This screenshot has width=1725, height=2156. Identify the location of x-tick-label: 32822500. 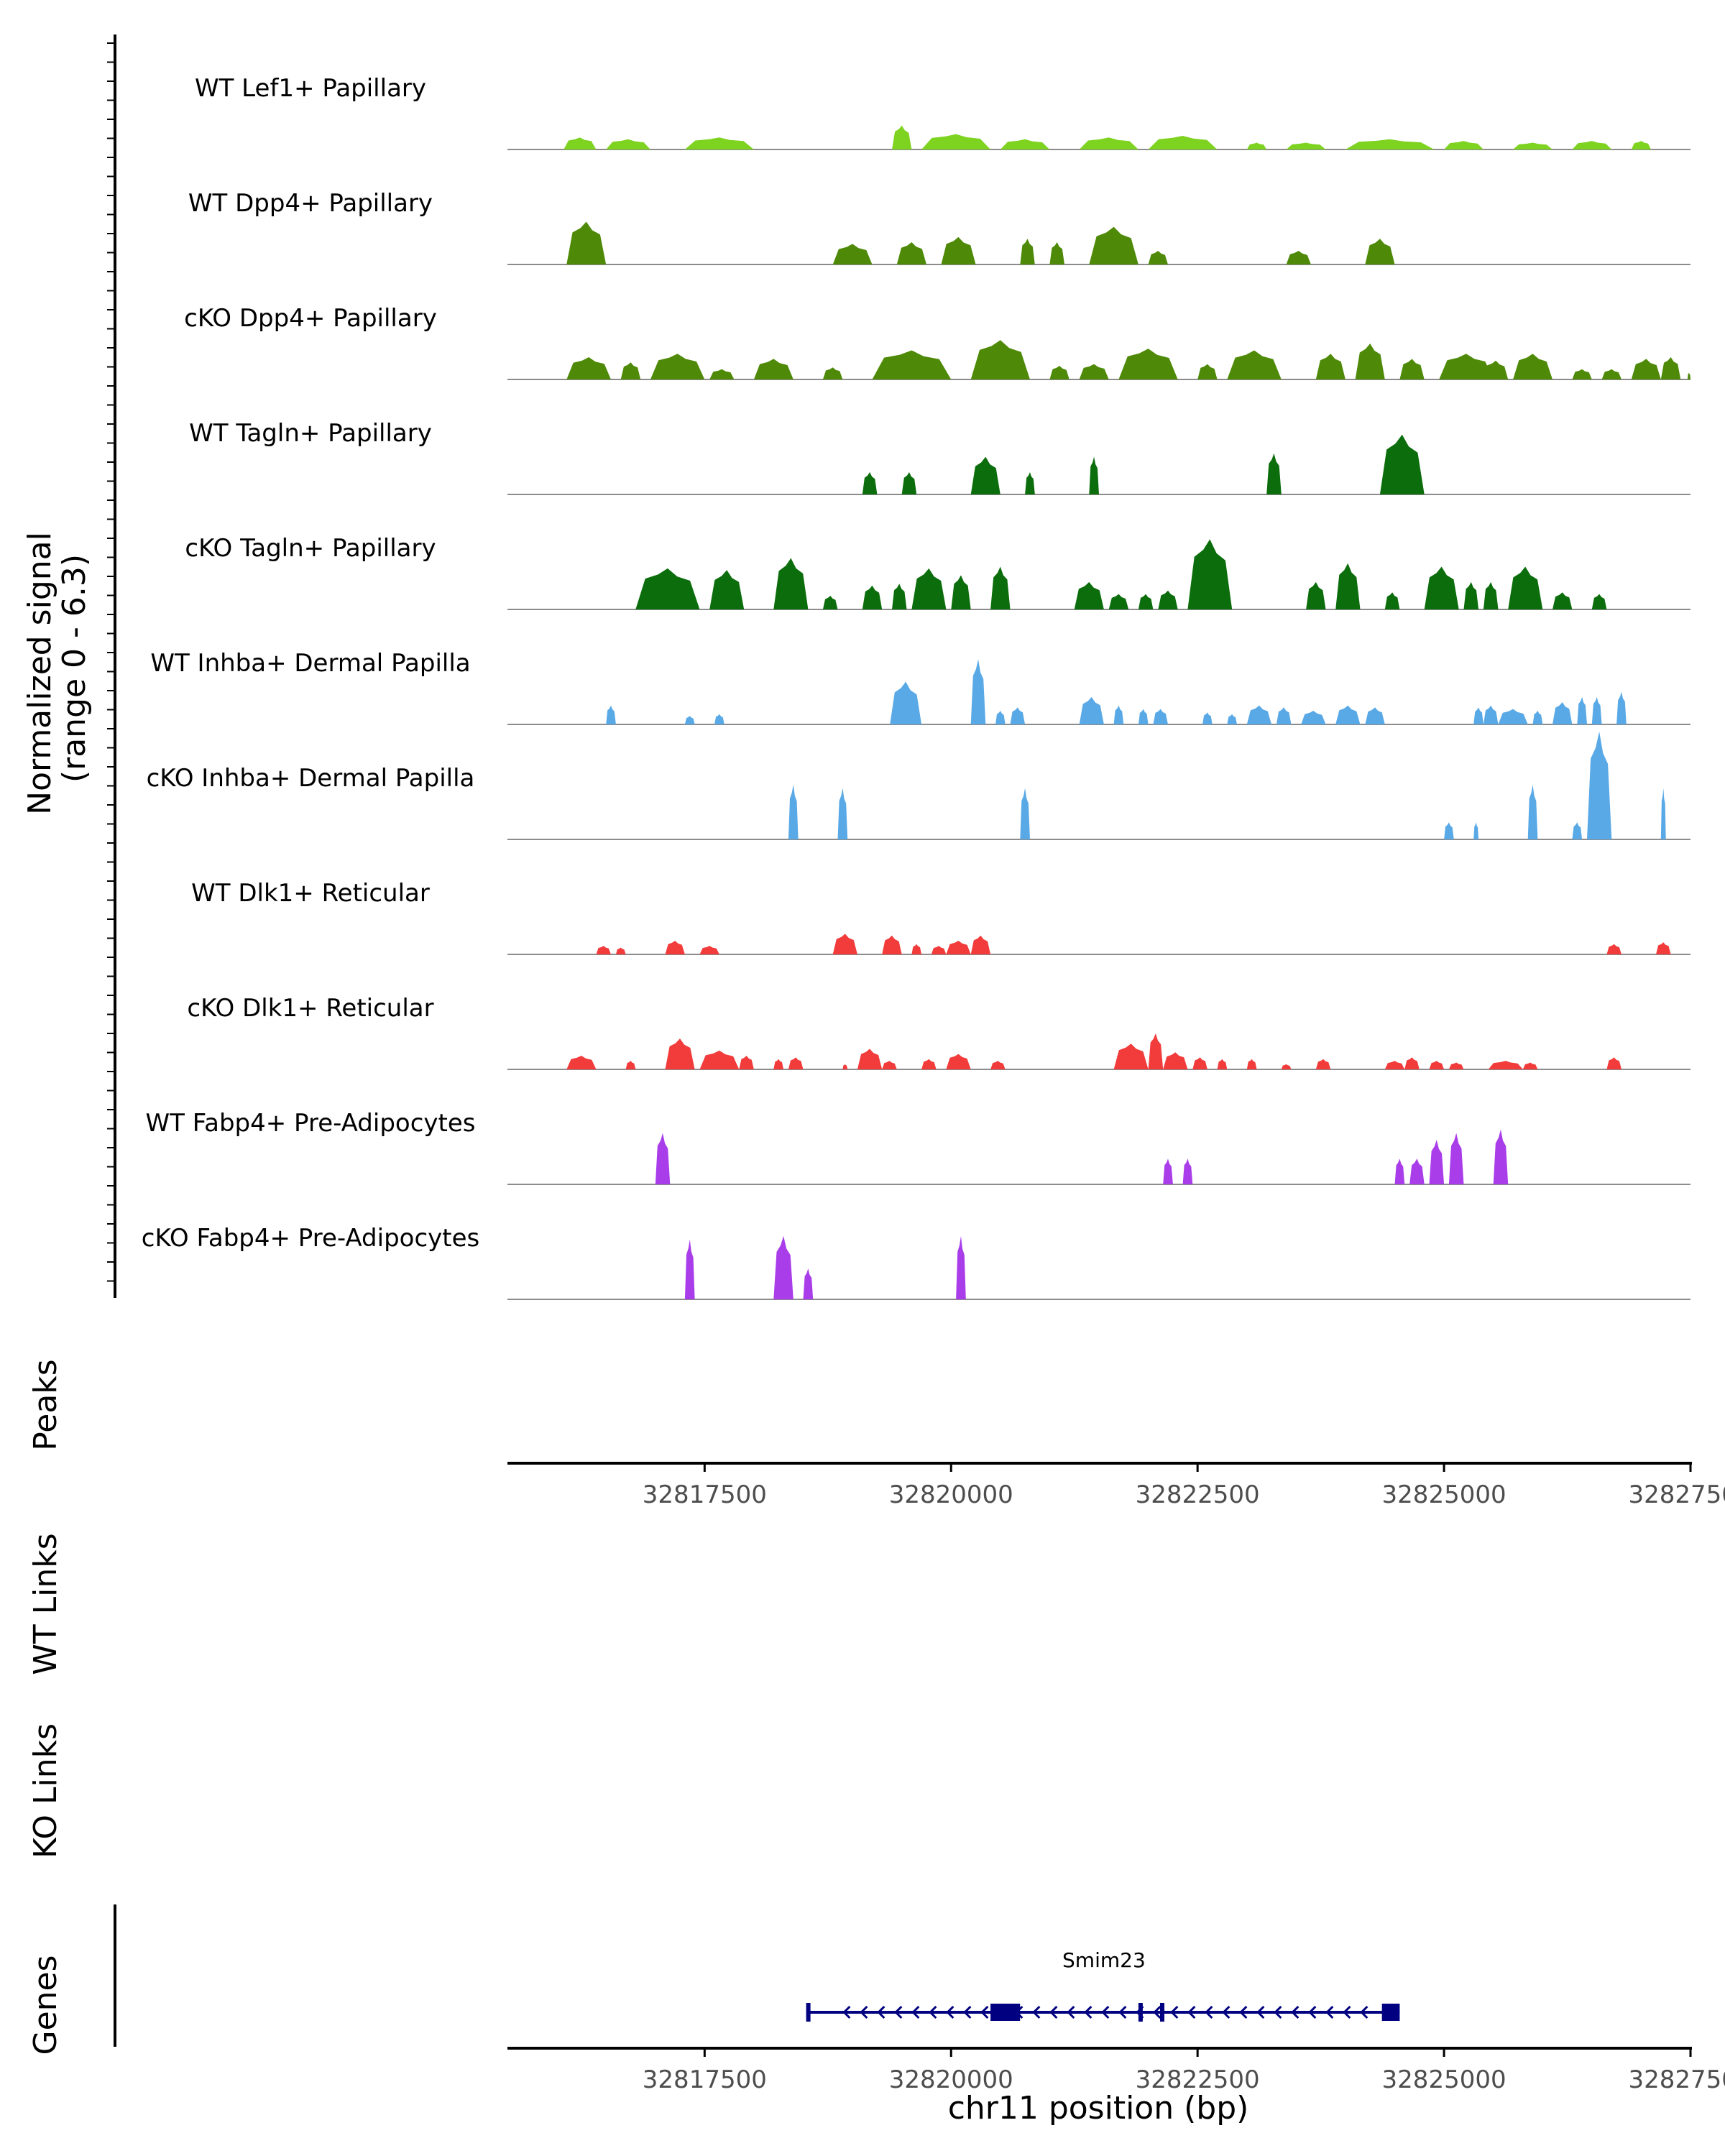
(1198, 1494).